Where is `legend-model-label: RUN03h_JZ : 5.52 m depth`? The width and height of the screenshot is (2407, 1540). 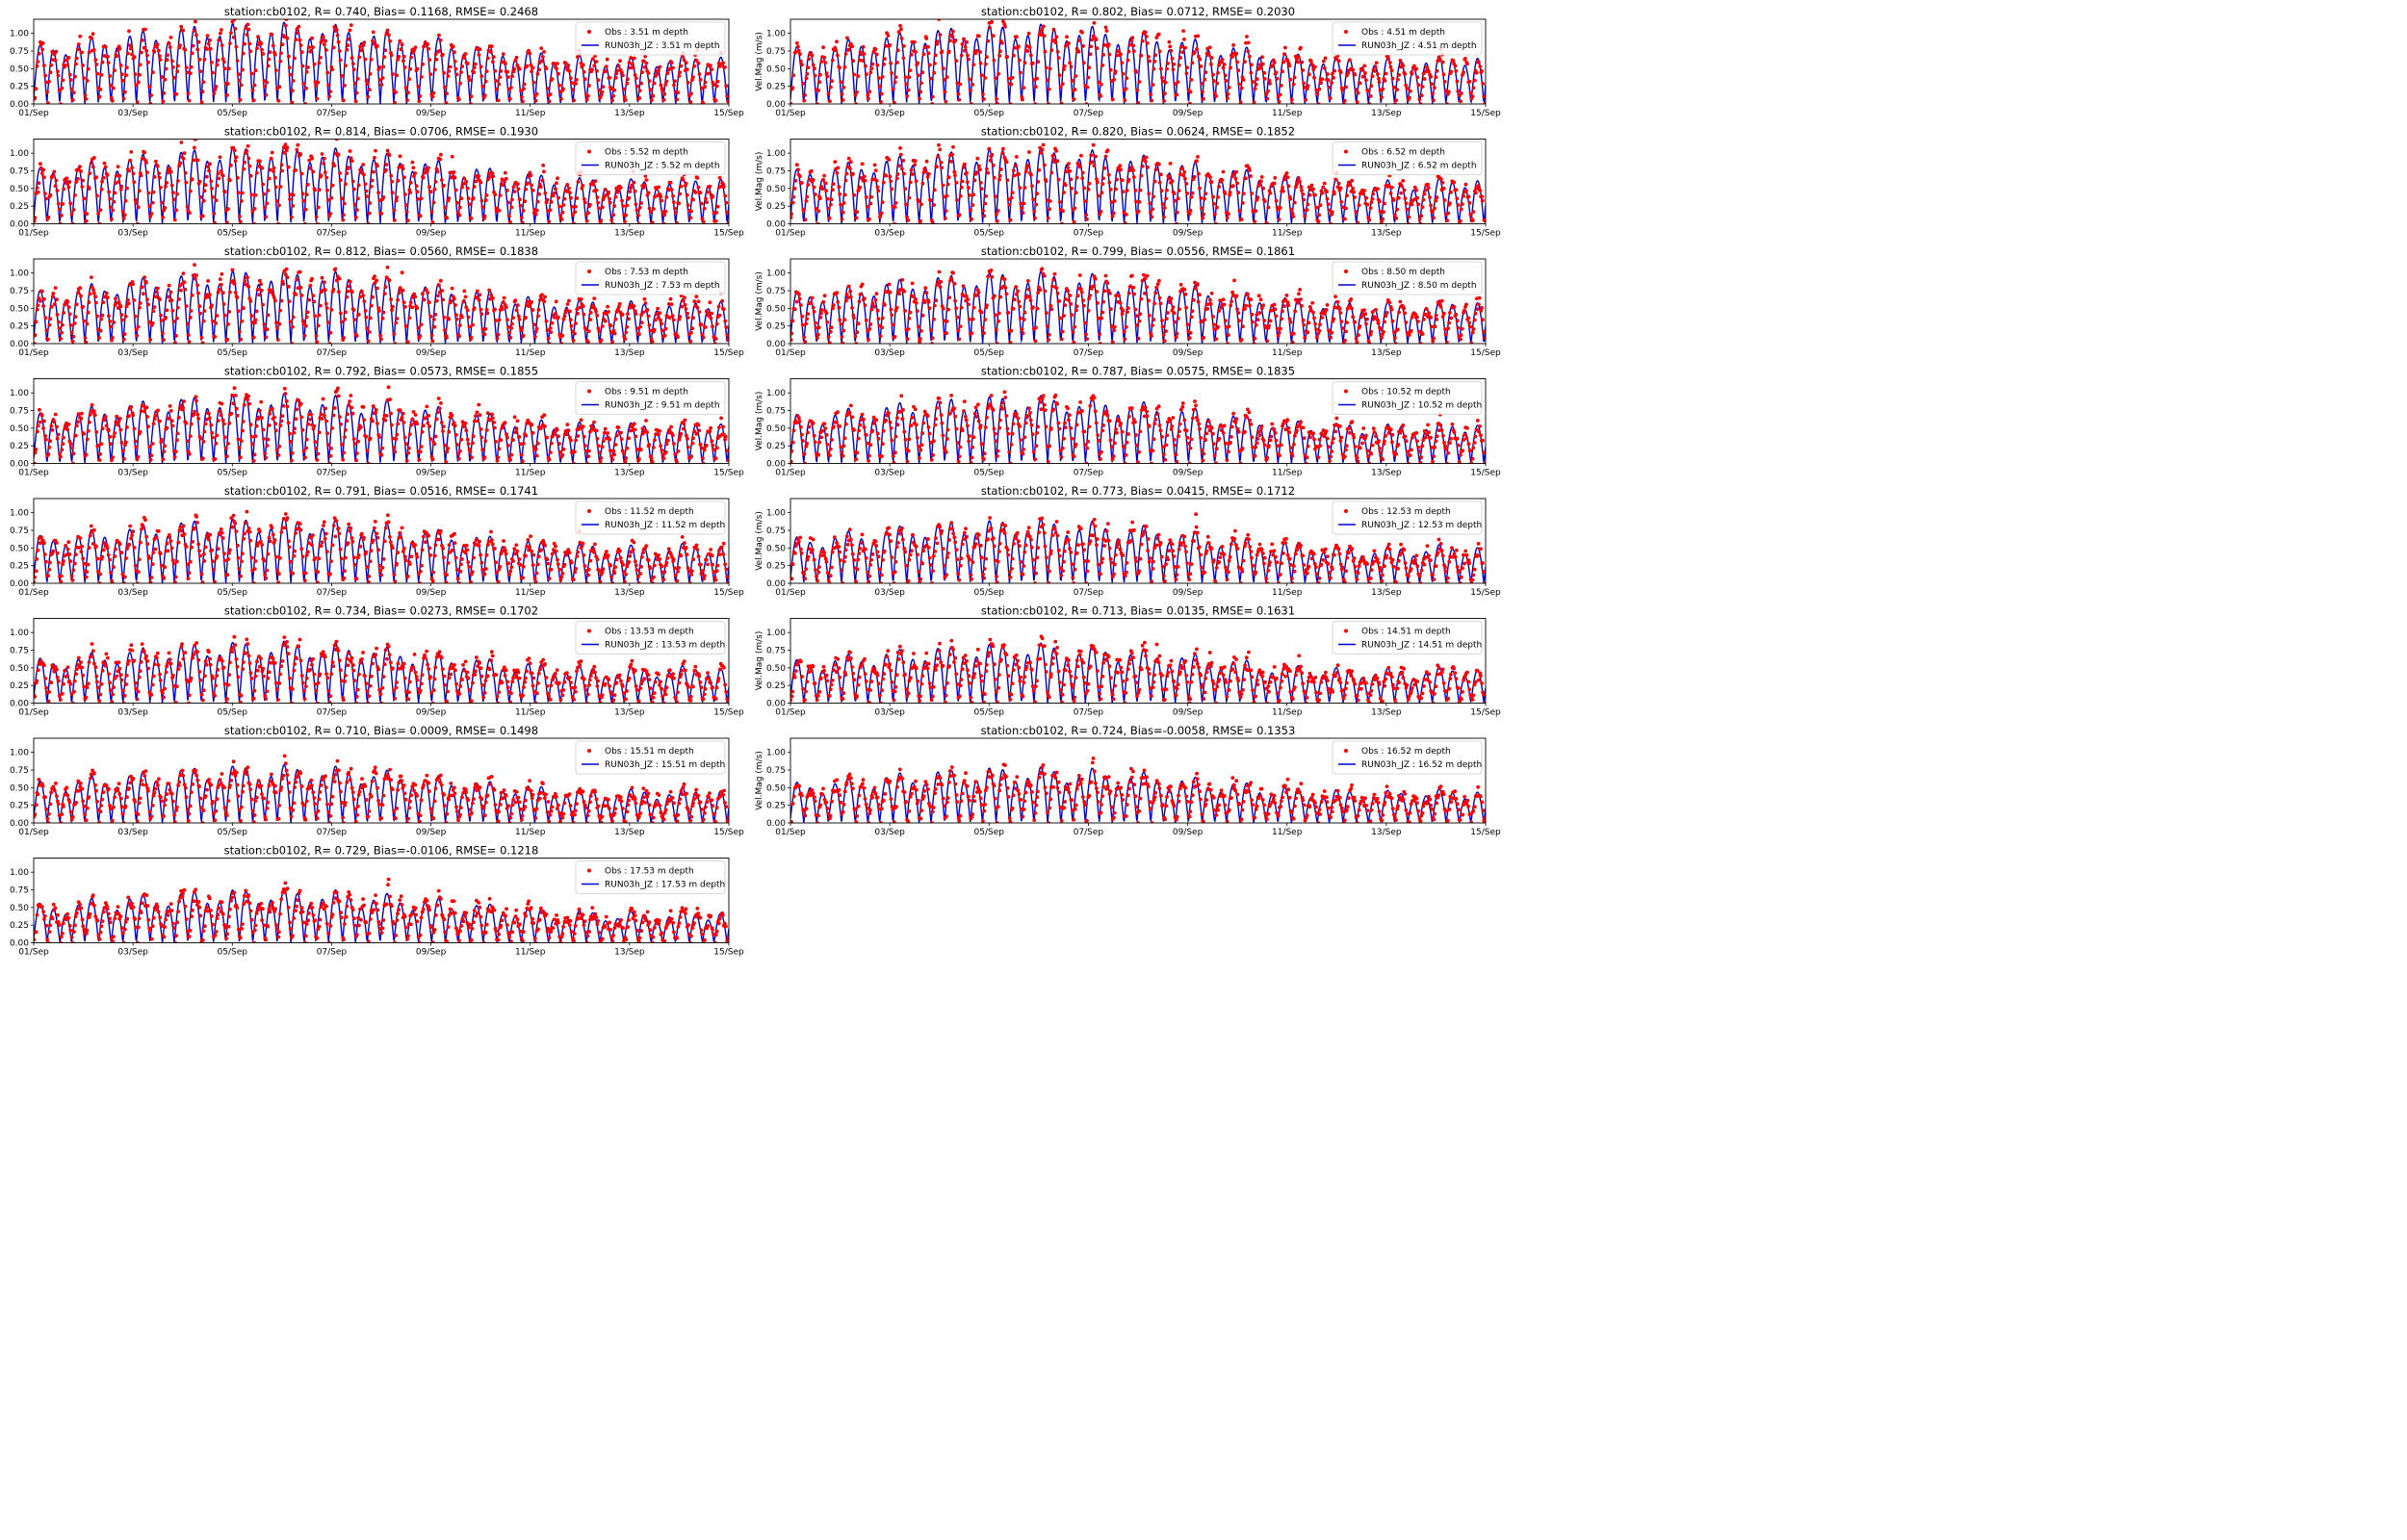 legend-model-label: RUN03h_JZ : 5.52 m depth is located at coordinates (662, 166).